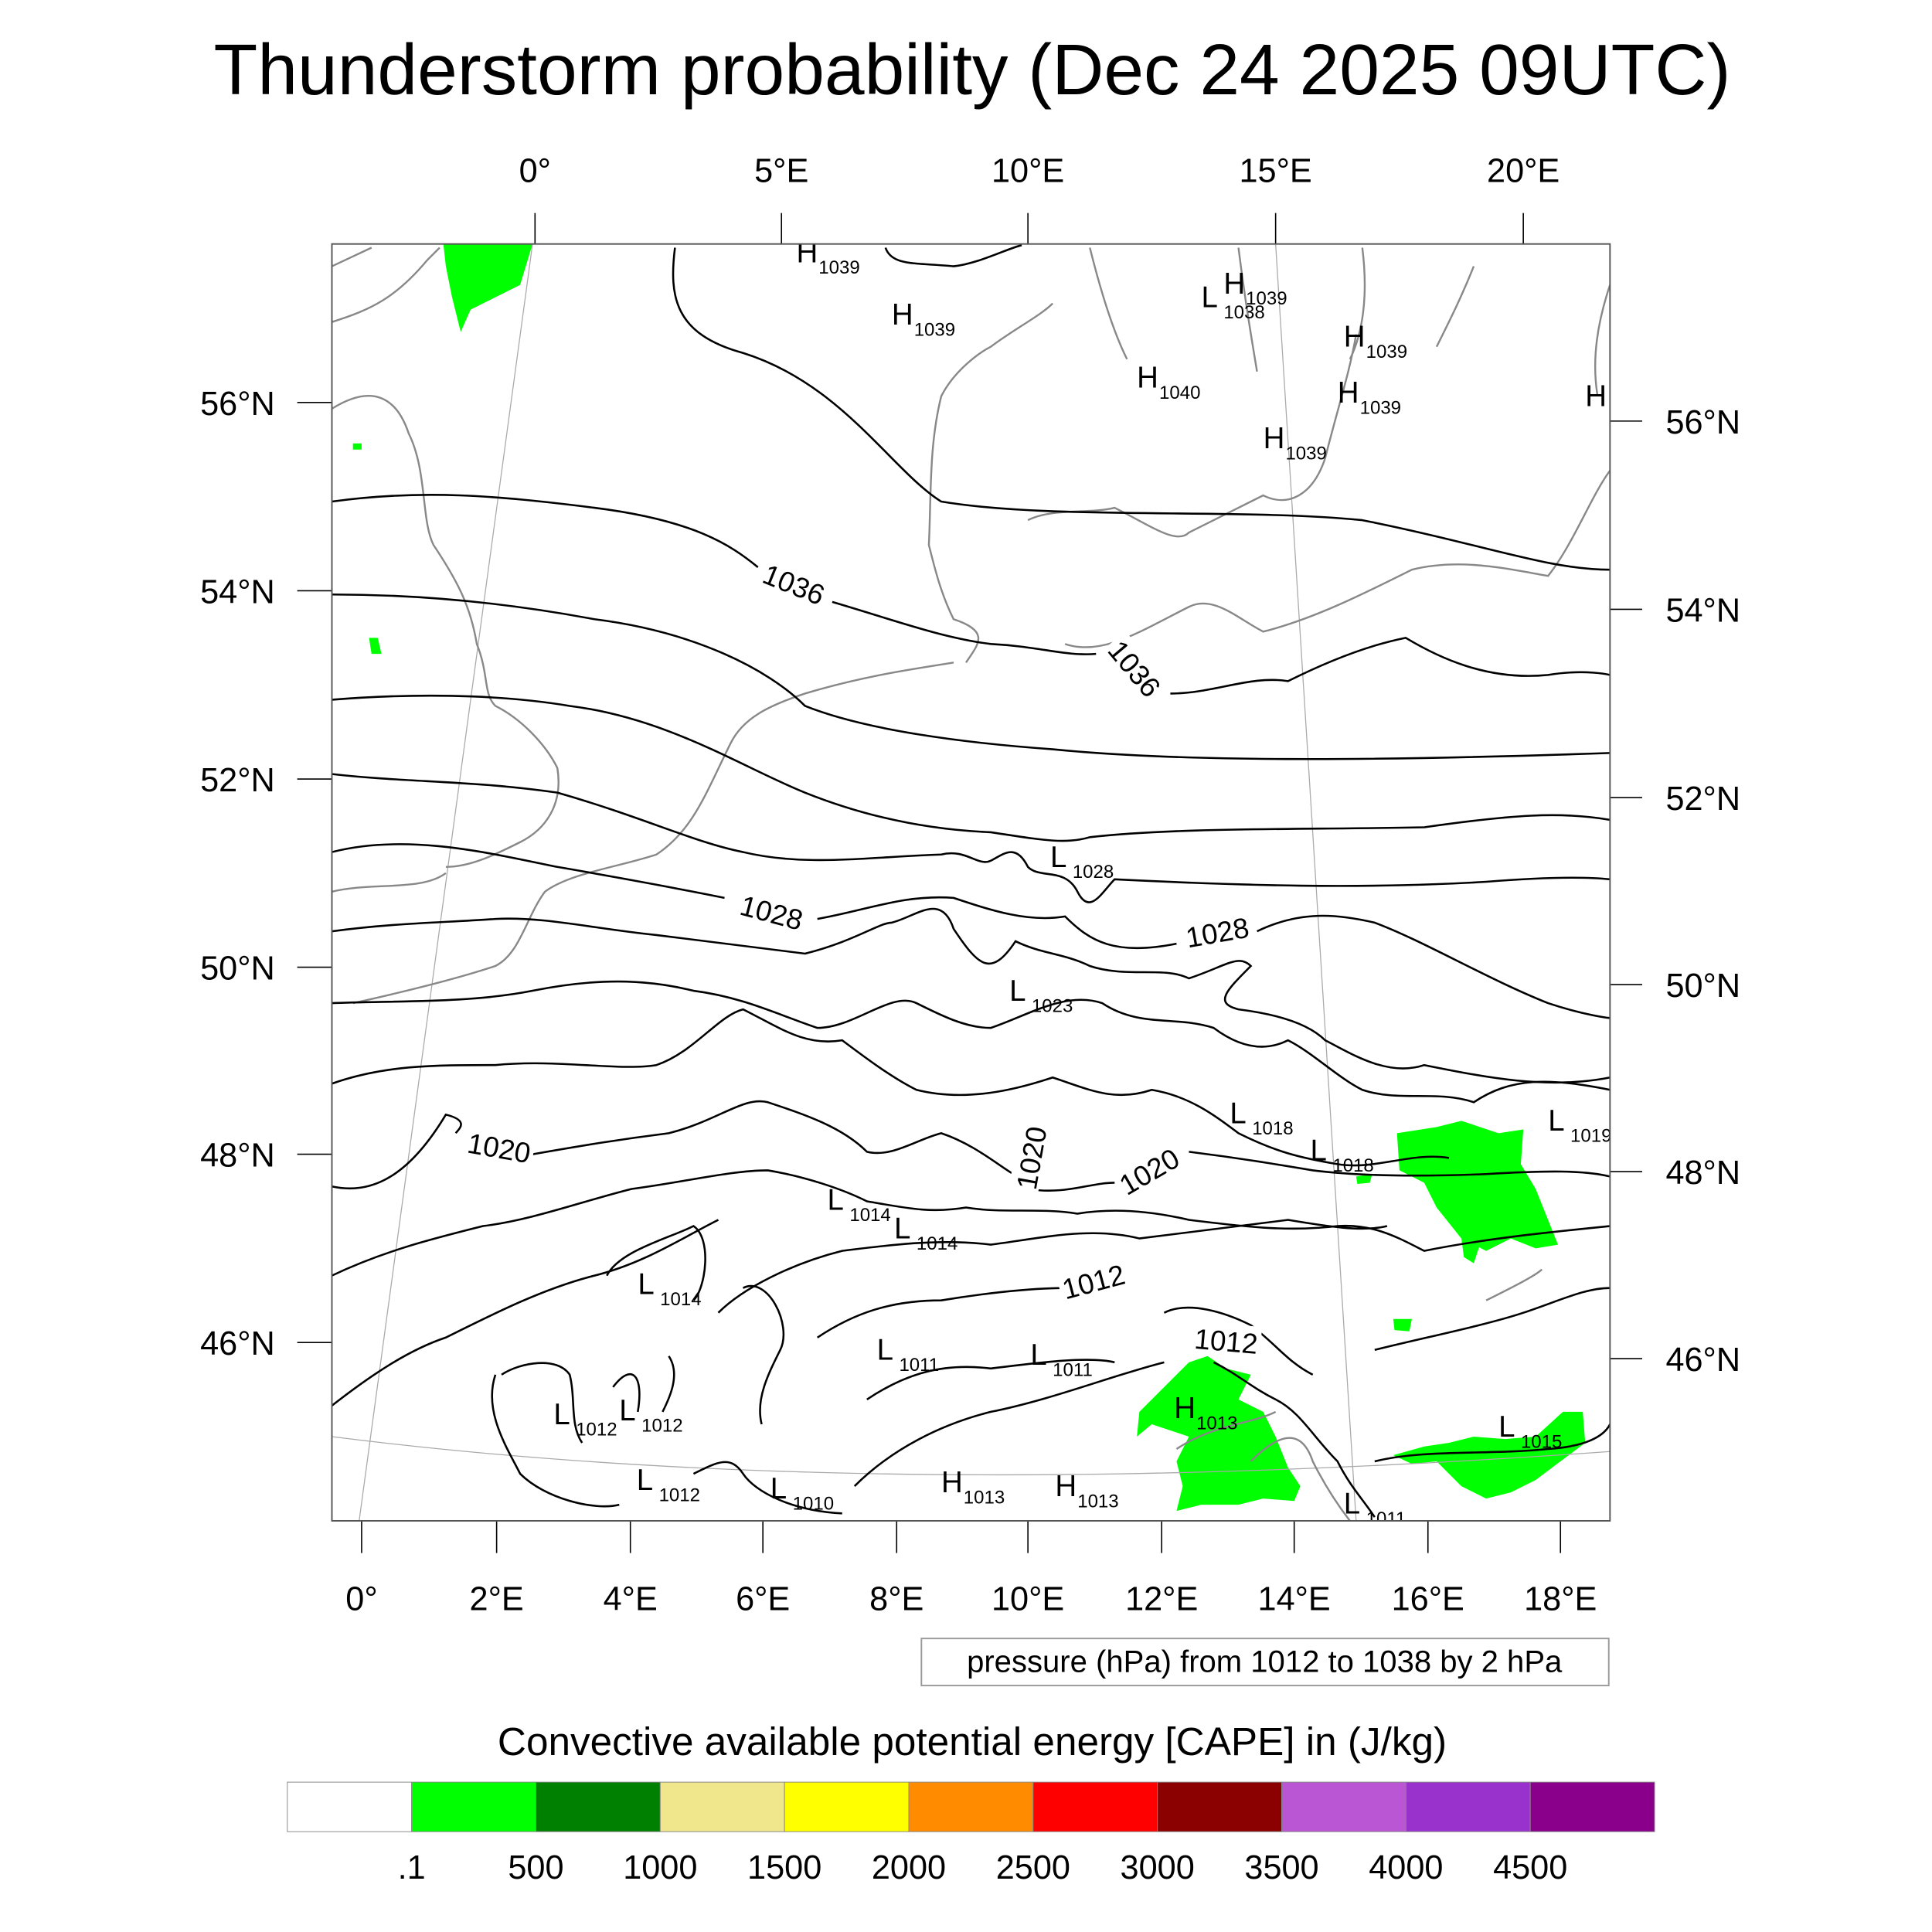 The image size is (1932, 1932). Describe the element at coordinates (1276, 171) in the screenshot. I see `top-lon-label: 15°E` at that location.